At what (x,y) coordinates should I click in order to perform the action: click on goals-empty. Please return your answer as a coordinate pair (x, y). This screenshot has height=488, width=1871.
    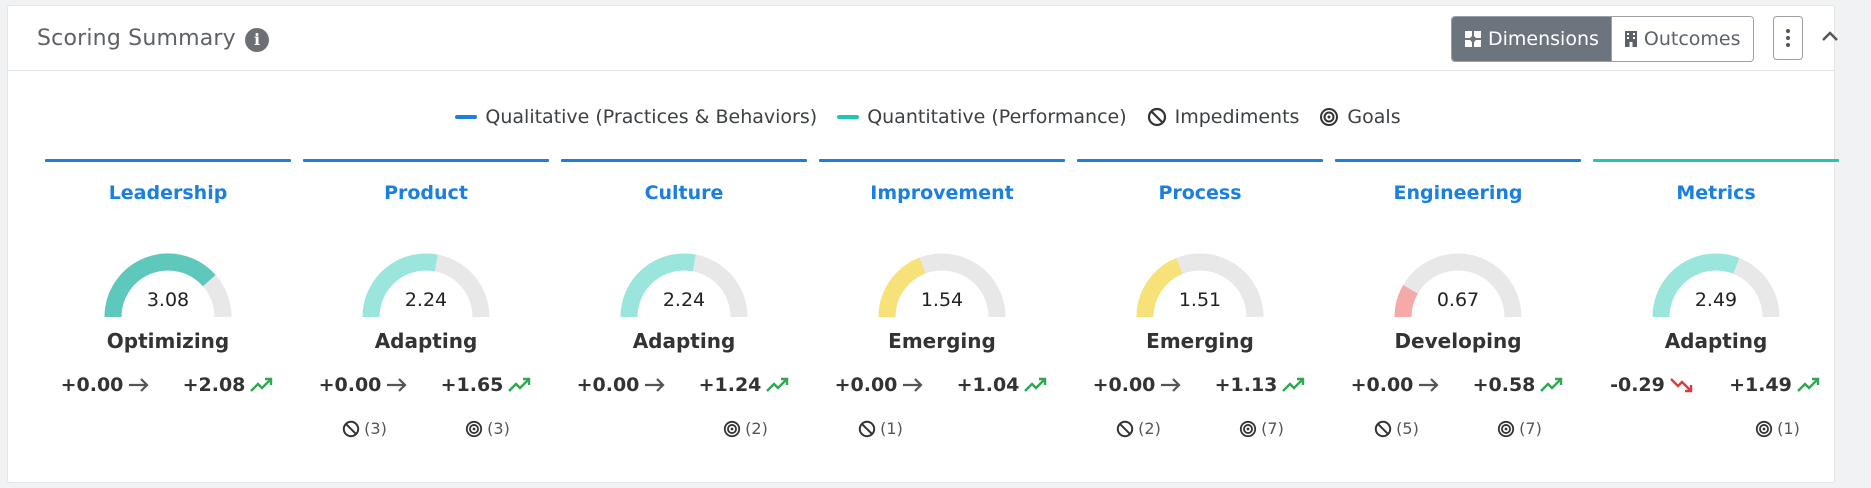
    Looking at the image, I should click on (1003, 428).